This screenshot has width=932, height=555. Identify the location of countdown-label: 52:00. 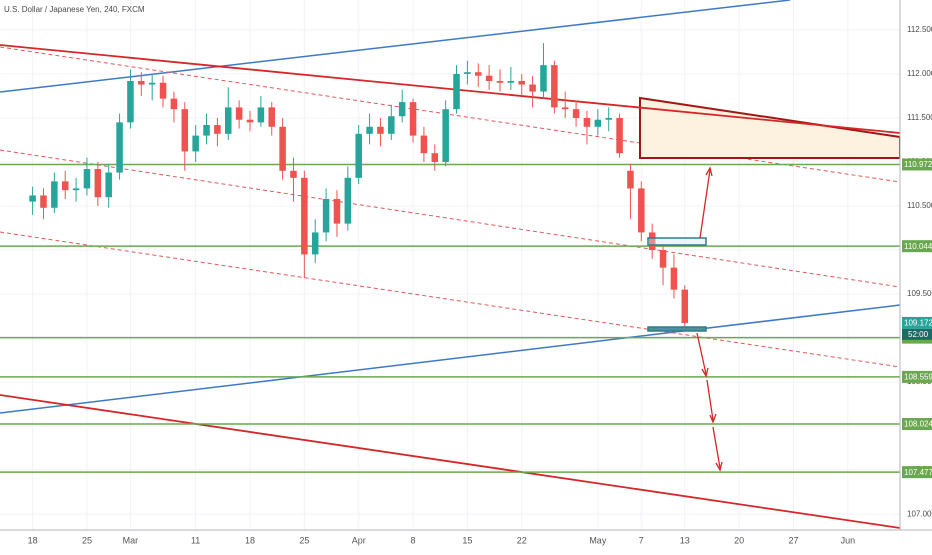
(918, 334).